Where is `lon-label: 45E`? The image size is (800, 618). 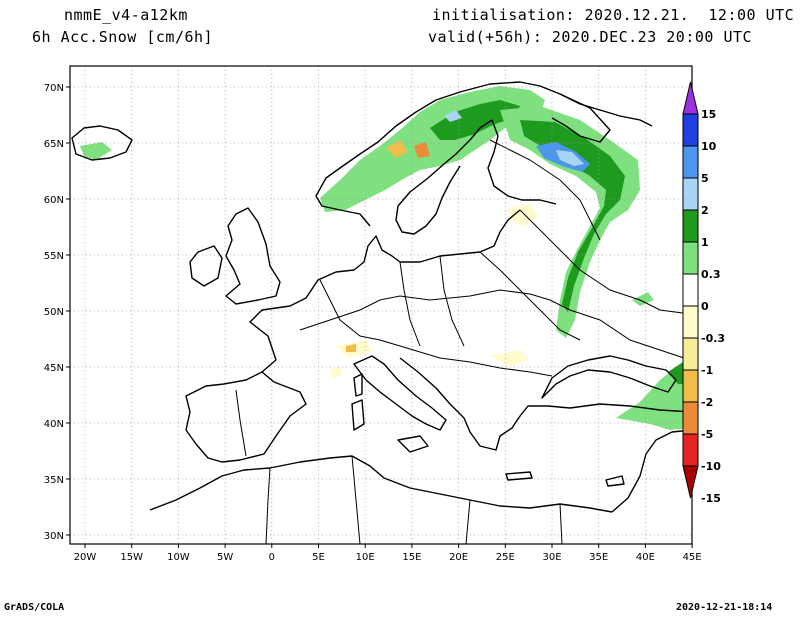 lon-label: 45E is located at coordinates (692, 557).